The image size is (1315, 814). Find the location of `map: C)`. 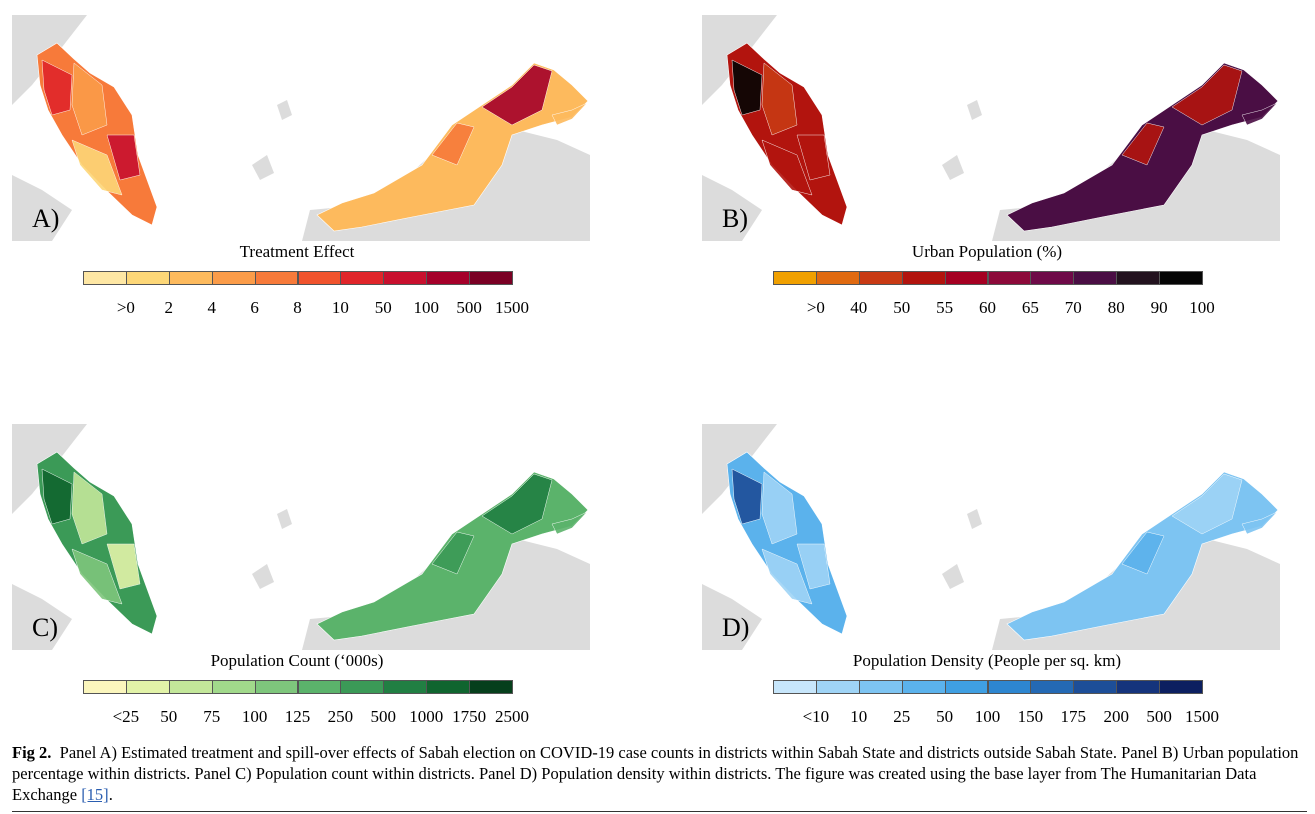

map: C) is located at coordinates (301, 537).